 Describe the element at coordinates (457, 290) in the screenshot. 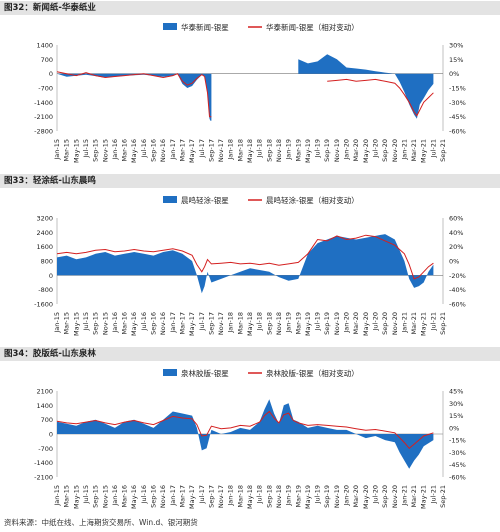

I see `y-right-tick-label: -40%` at that location.